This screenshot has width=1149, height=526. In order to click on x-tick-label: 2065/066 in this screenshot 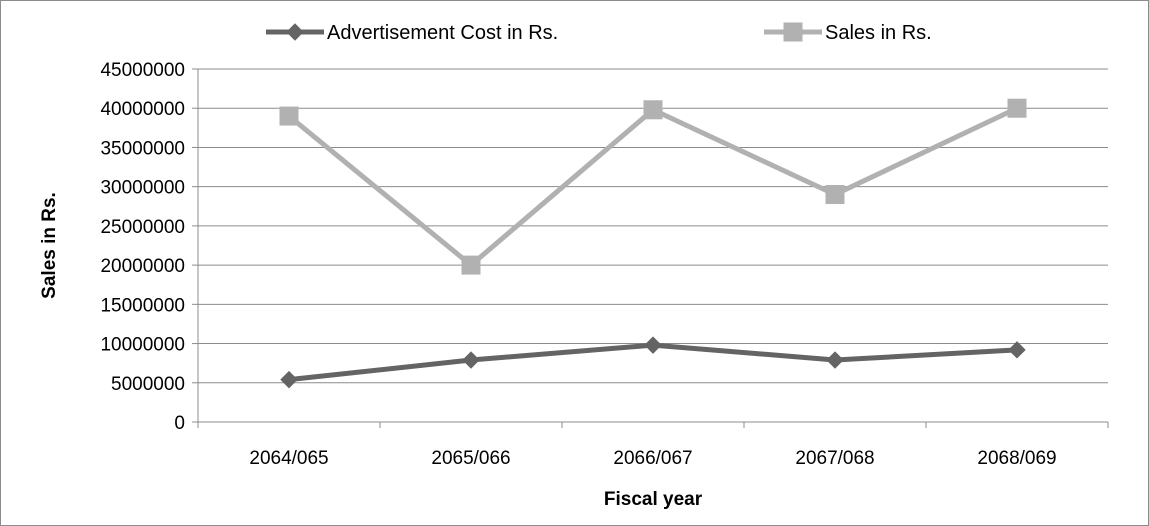, I will do `click(470, 458)`.